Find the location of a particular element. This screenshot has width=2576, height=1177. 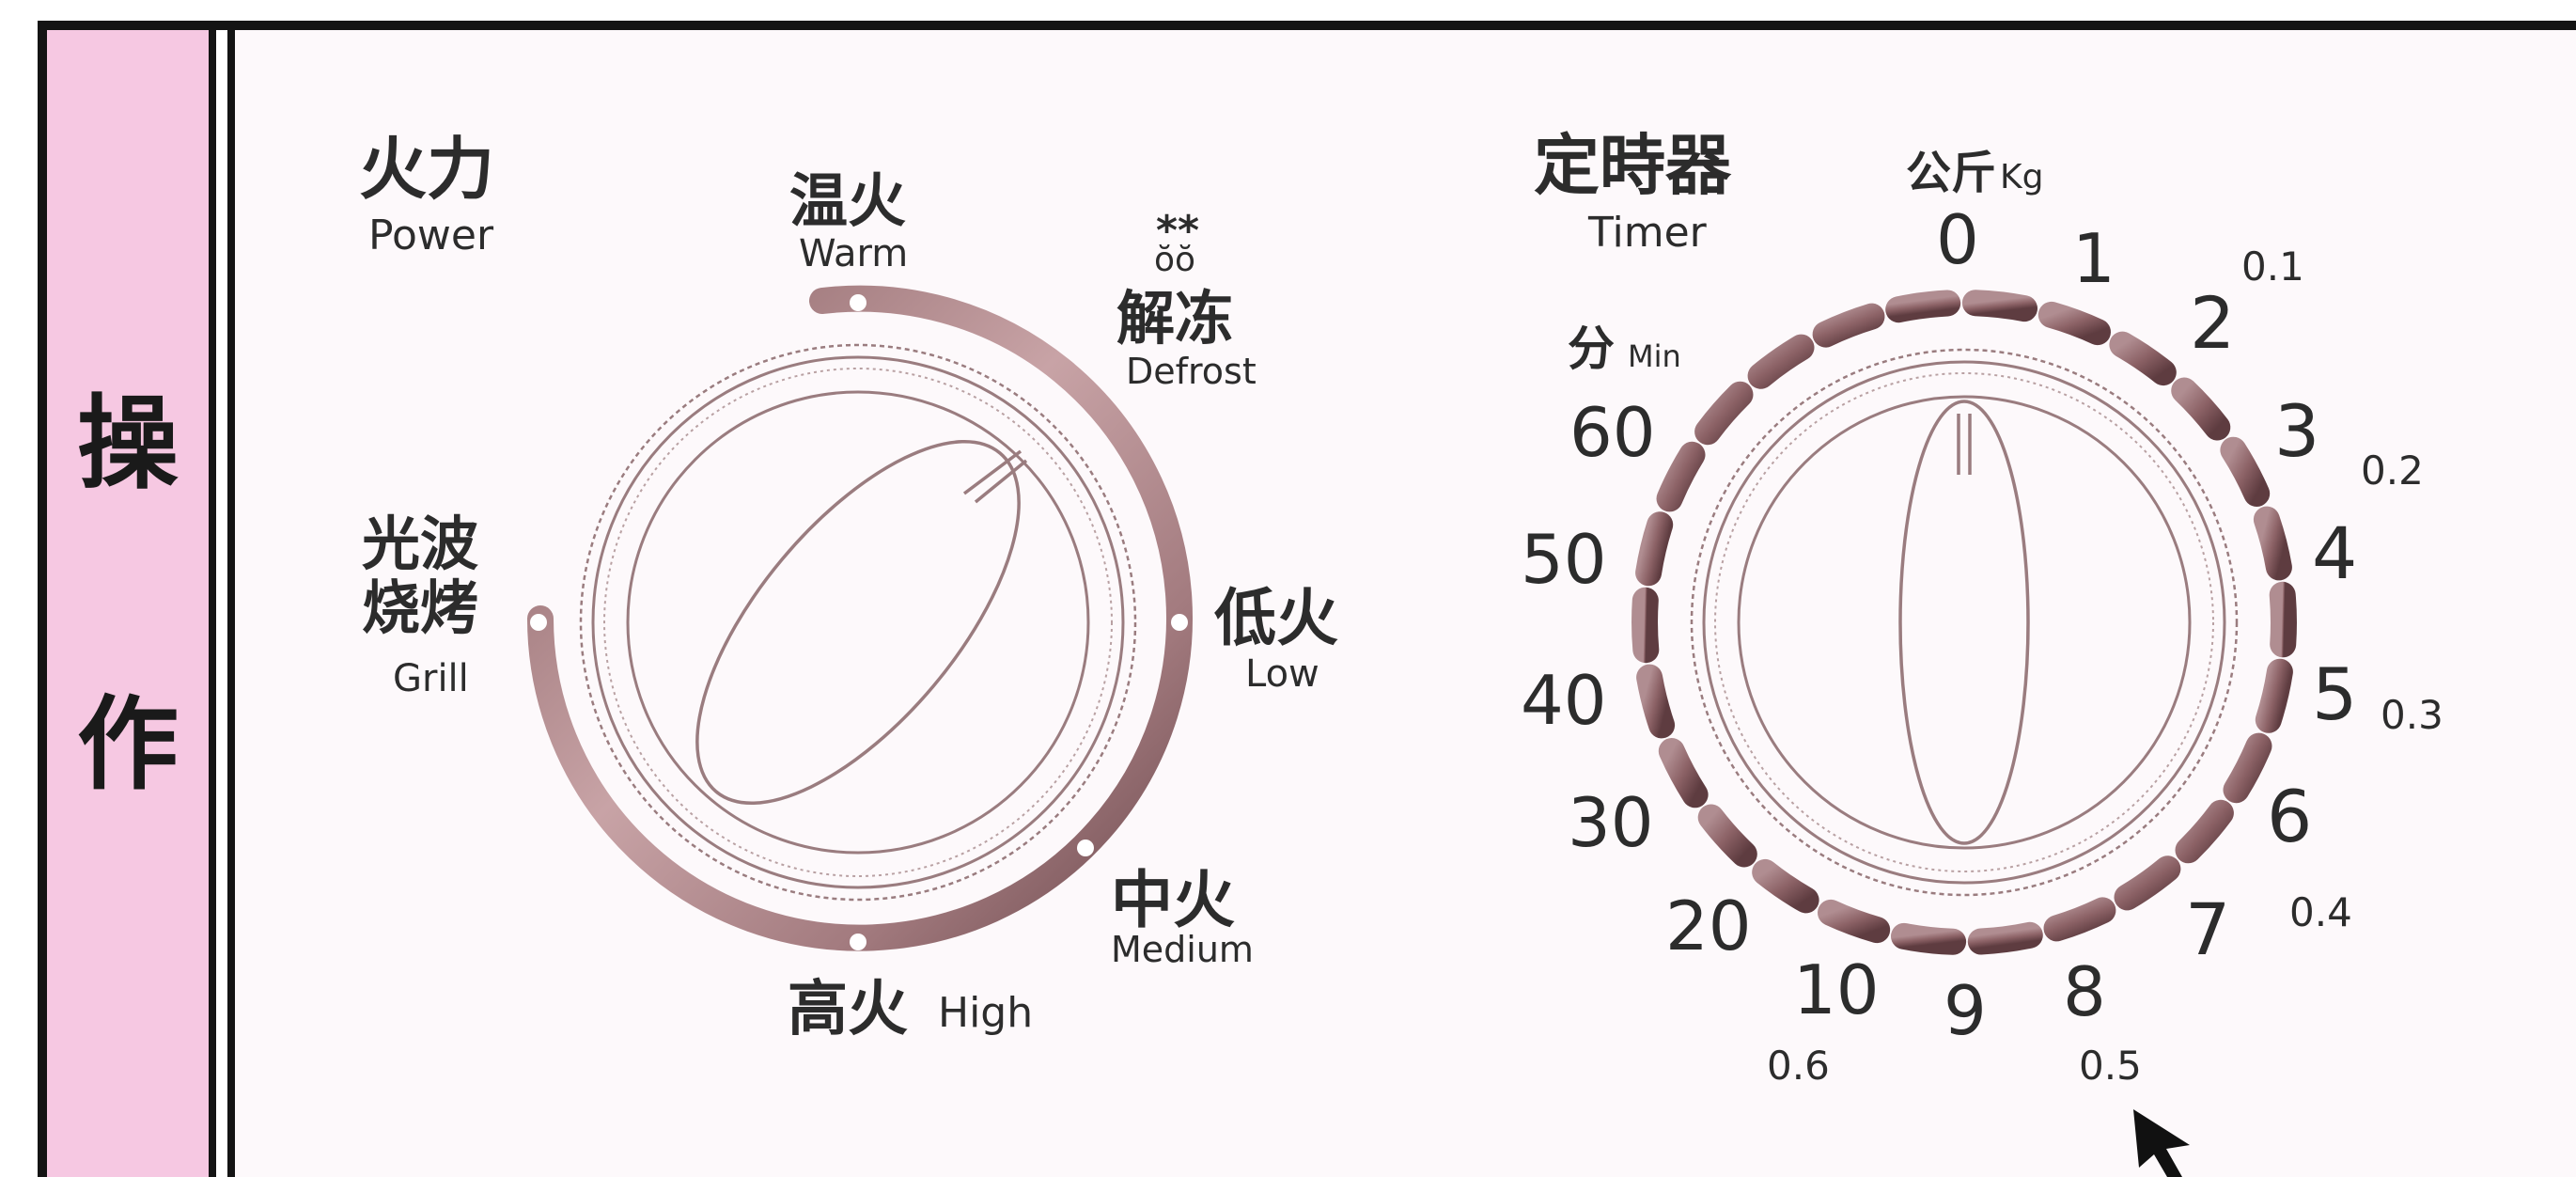

timer-mark-1: 1 is located at coordinates (2093, 258).